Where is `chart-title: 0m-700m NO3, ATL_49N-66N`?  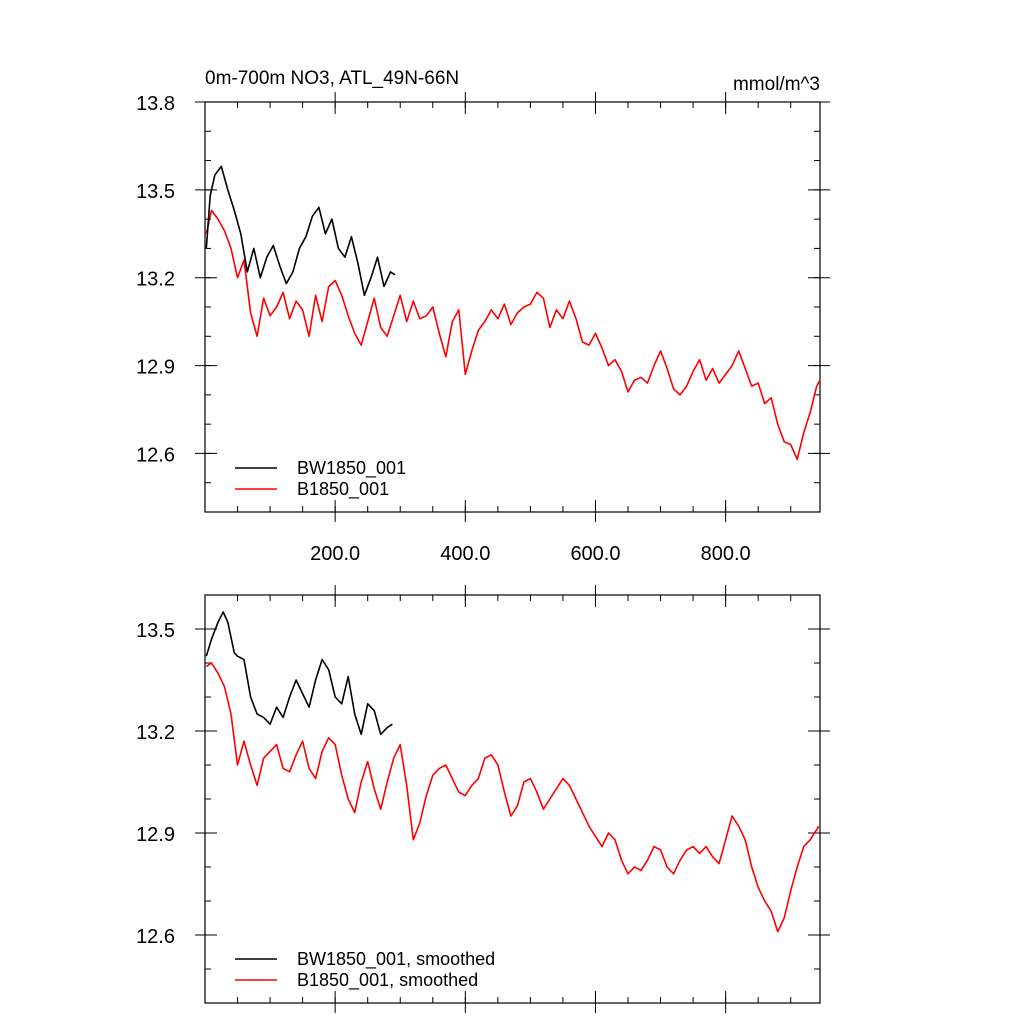 chart-title: 0m-700m NO3, ATL_49N-66N is located at coordinates (332, 78).